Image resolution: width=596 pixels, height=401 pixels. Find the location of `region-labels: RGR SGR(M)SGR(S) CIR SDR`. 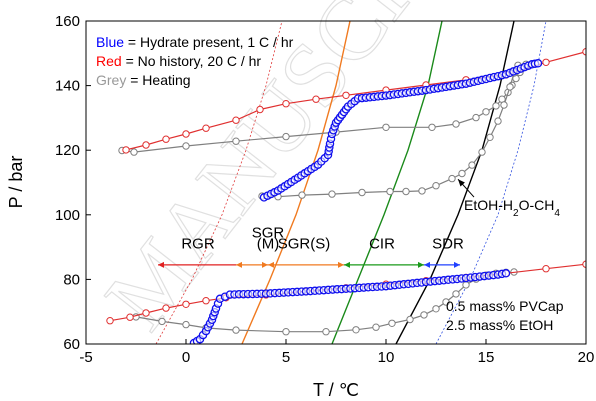

region-labels: RGR SGR(M)SGR(S) CIR SDR is located at coordinates (311, 246).